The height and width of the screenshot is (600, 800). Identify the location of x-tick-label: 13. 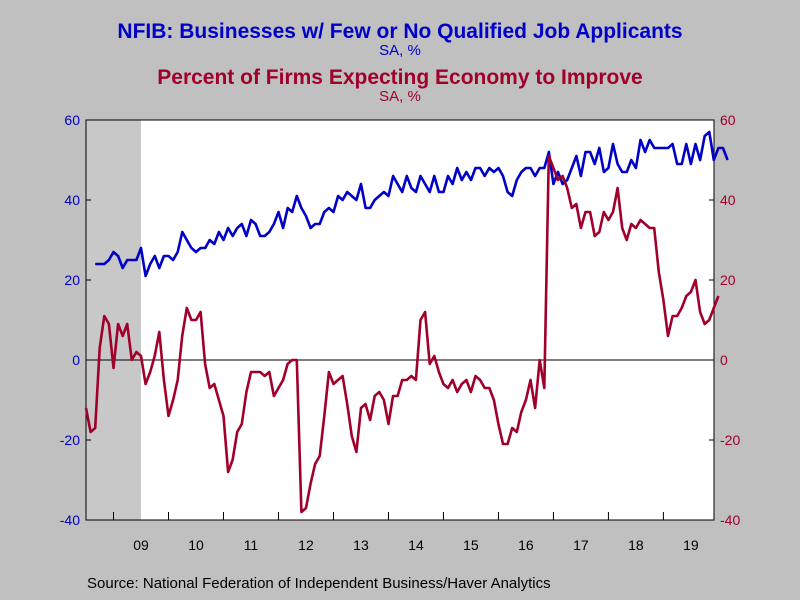
(361, 545).